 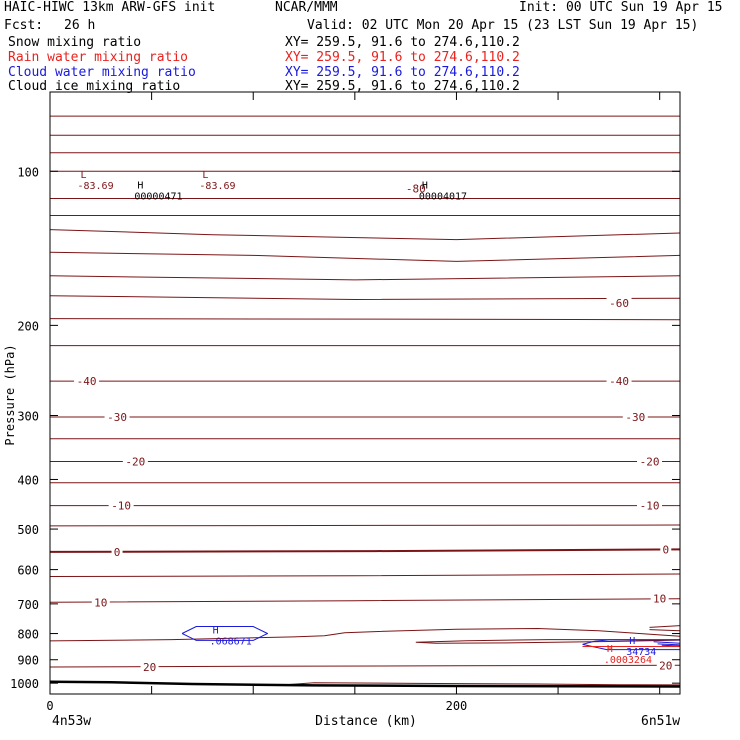 What do you see at coordinates (28, 635) in the screenshot?
I see `y-tick-label-7: 800` at bounding box center [28, 635].